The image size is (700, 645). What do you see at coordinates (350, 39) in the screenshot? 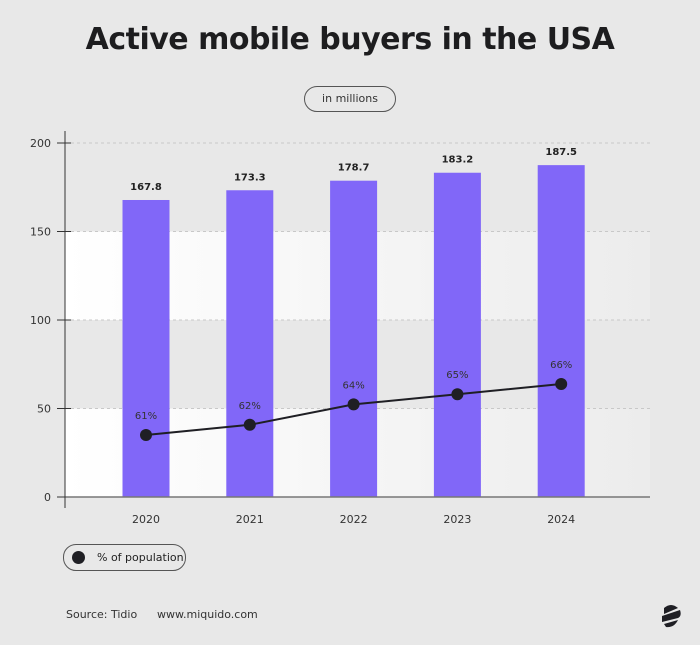
I see `chart-title: Active mobile buyers in the USA` at bounding box center [350, 39].